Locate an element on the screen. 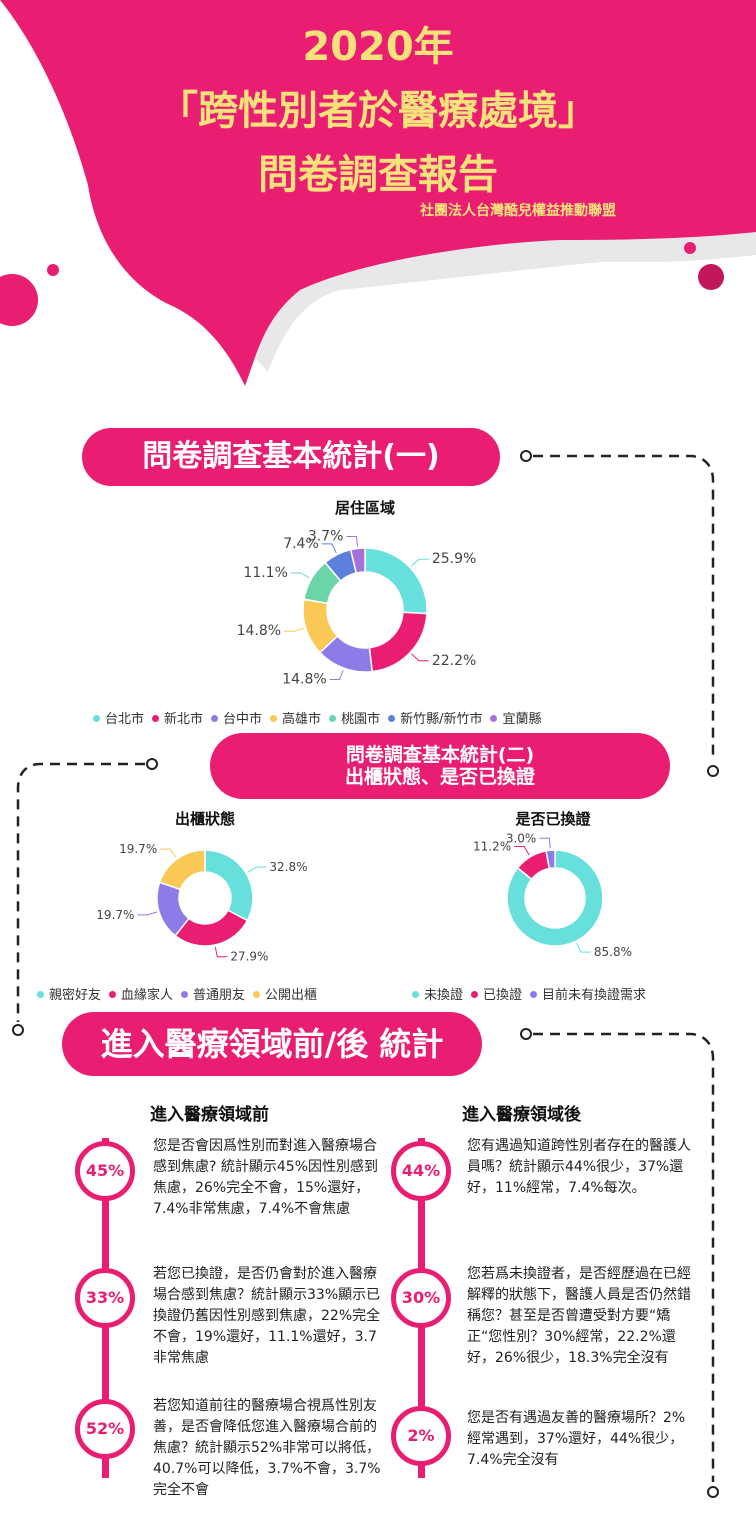 The image size is (756, 1536). legend-label: 高雄市 is located at coordinates (302, 719).